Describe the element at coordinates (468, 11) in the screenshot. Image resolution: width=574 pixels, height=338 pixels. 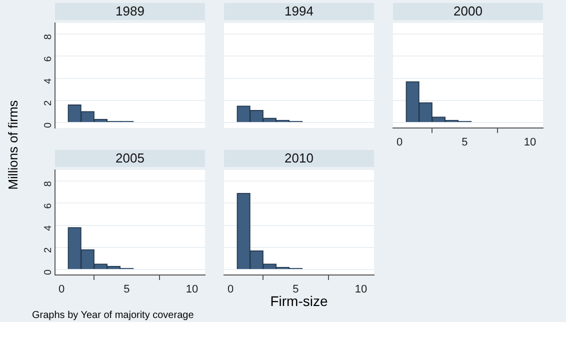
I see `chart-title: 2000` at that location.